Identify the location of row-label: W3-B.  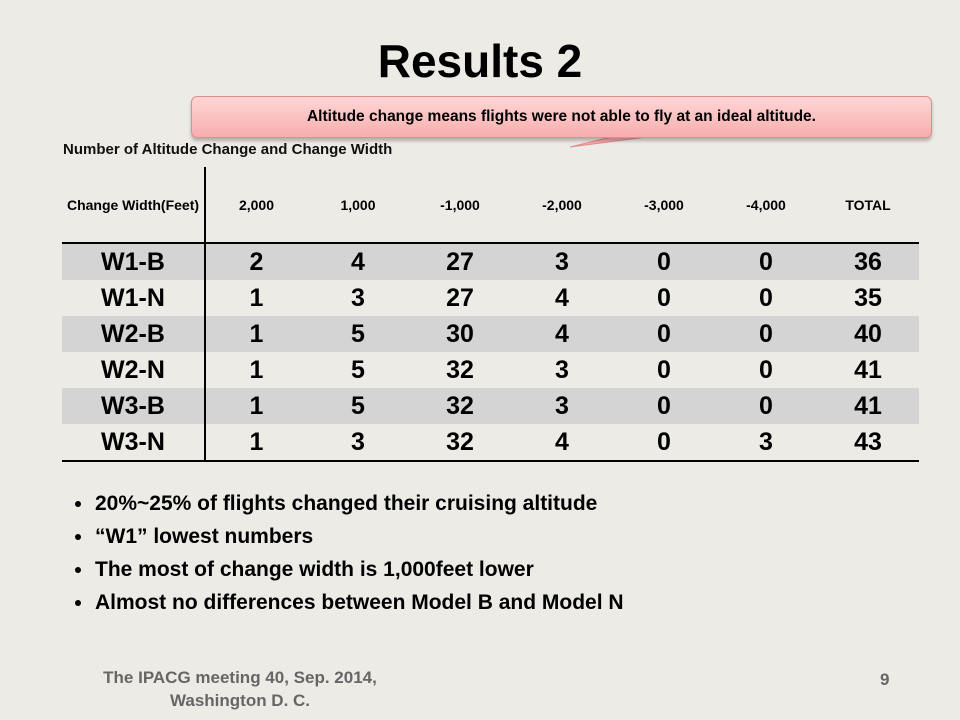
(134, 406).